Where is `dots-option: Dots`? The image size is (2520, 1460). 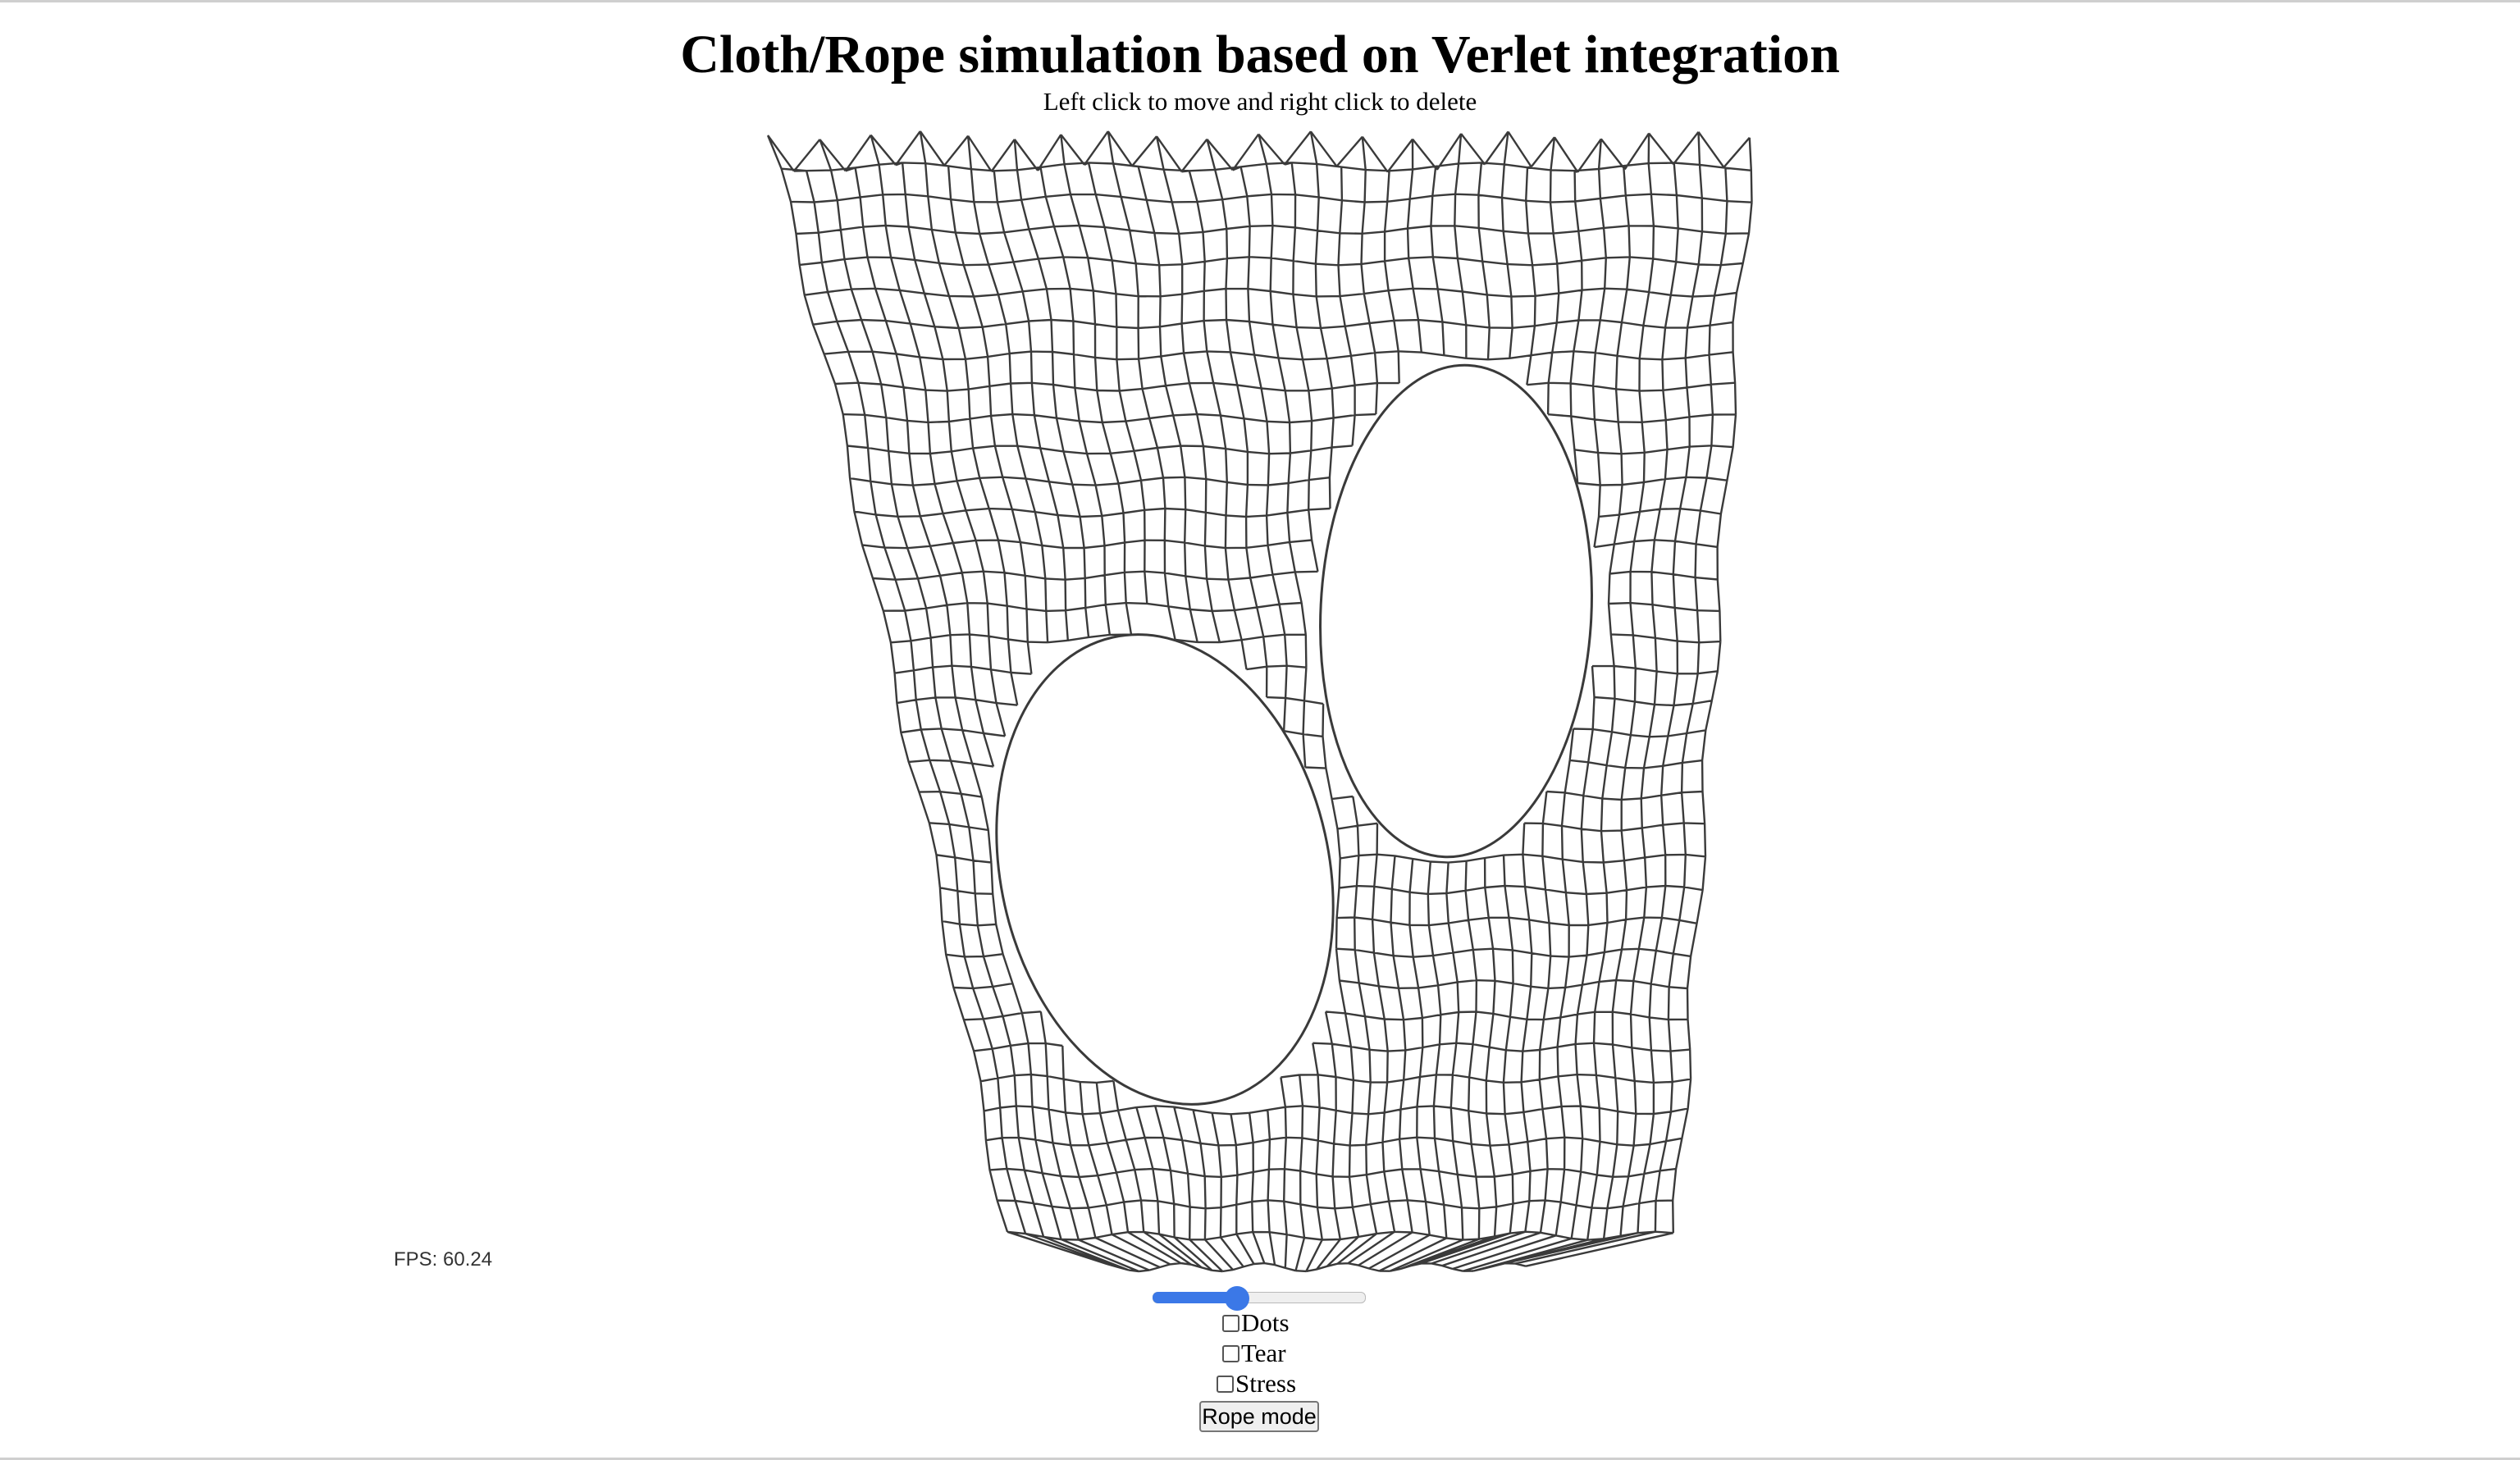
dots-option: Dots is located at coordinates (1256, 1323).